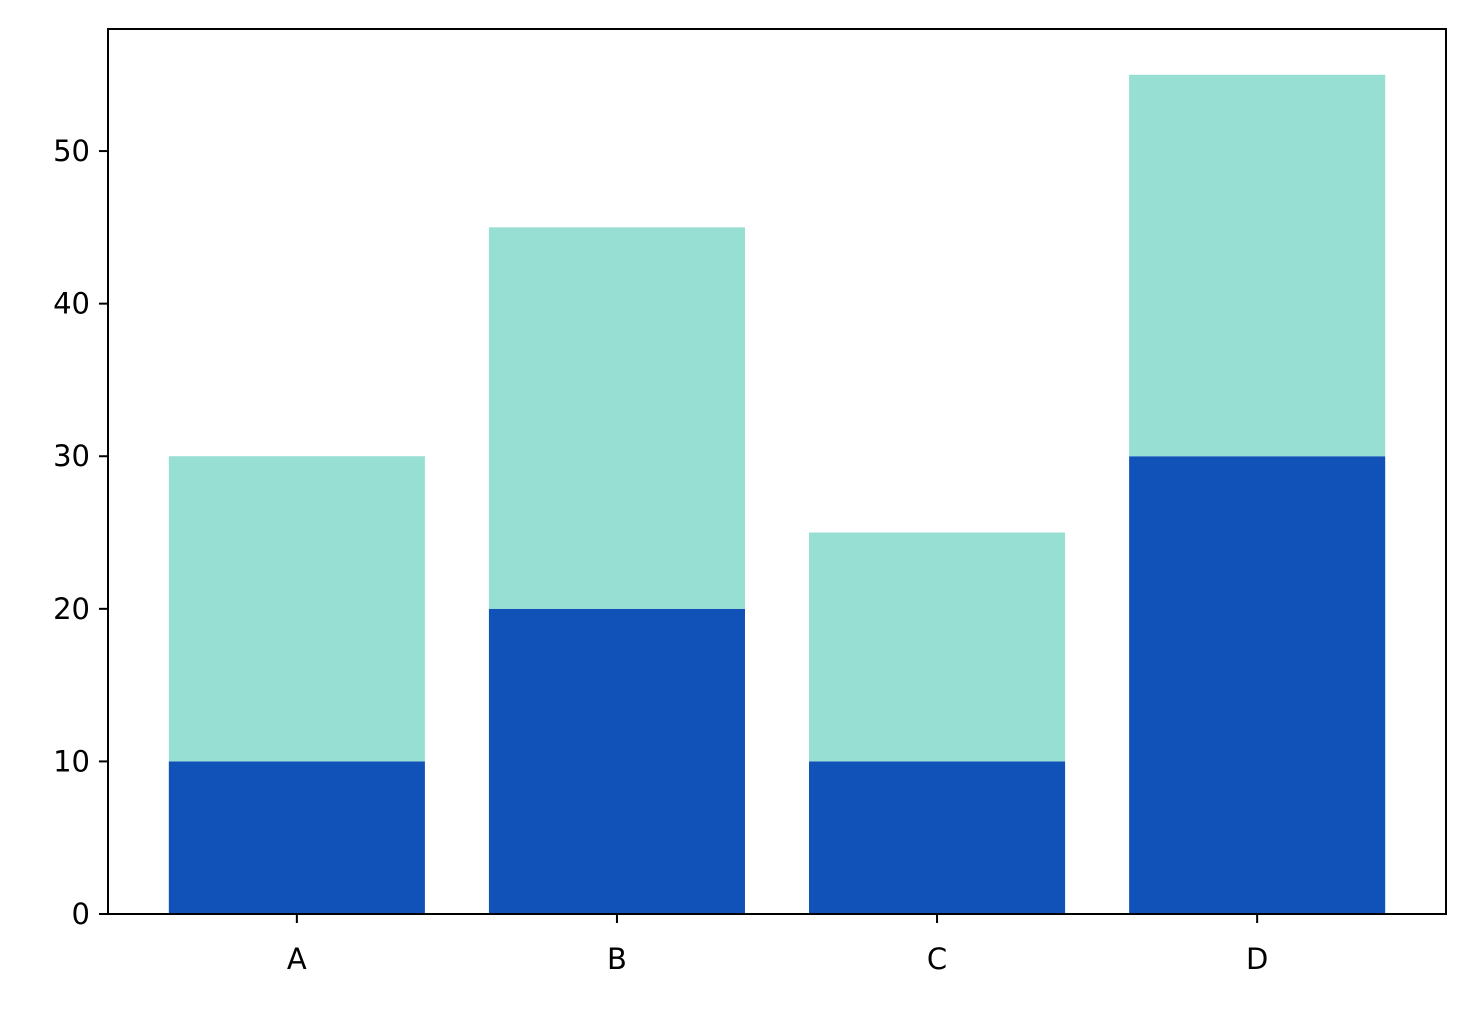 The width and height of the screenshot is (1475, 1016). I want to click on y-tick-label: 50, so click(71, 151).